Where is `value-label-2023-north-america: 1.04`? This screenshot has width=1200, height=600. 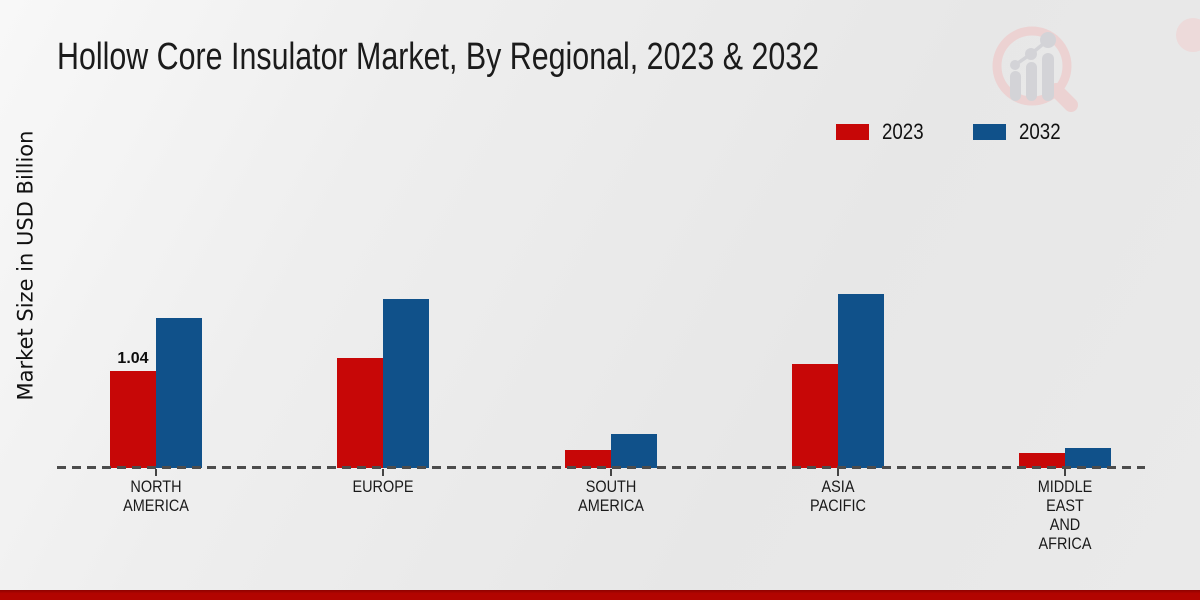
value-label-2023-north-america: 1.04 is located at coordinates (133, 358).